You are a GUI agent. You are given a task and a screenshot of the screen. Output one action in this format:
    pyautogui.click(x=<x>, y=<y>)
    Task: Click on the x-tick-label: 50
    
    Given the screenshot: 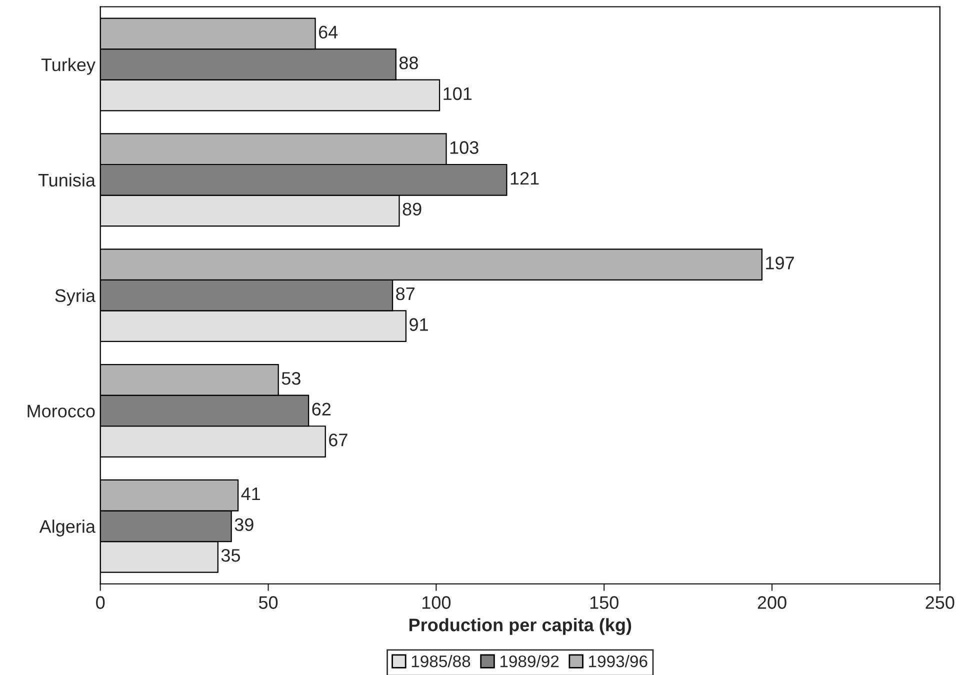 What is the action you would take?
    pyautogui.click(x=268, y=602)
    